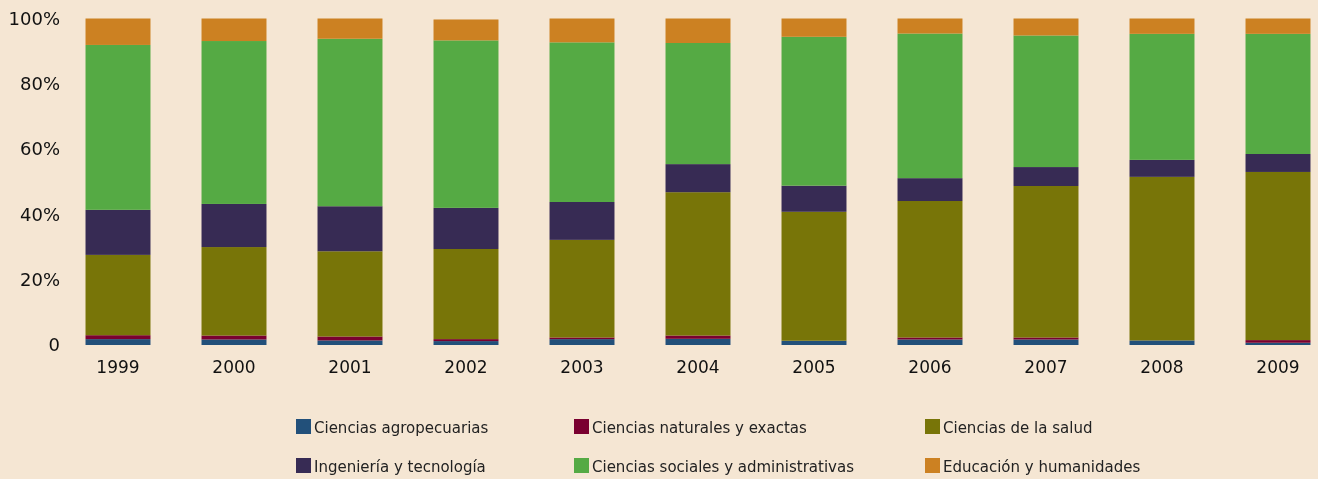 This screenshot has width=1318, height=479. What do you see at coordinates (39, 84) in the screenshot?
I see `y-tick-label: 80%` at bounding box center [39, 84].